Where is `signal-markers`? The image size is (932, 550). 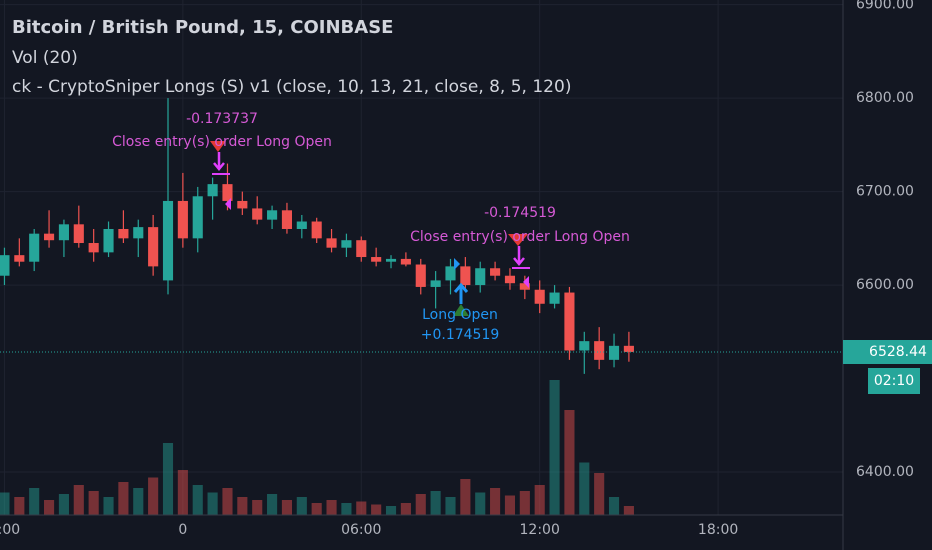
signal-markers is located at coordinates (370, 228).